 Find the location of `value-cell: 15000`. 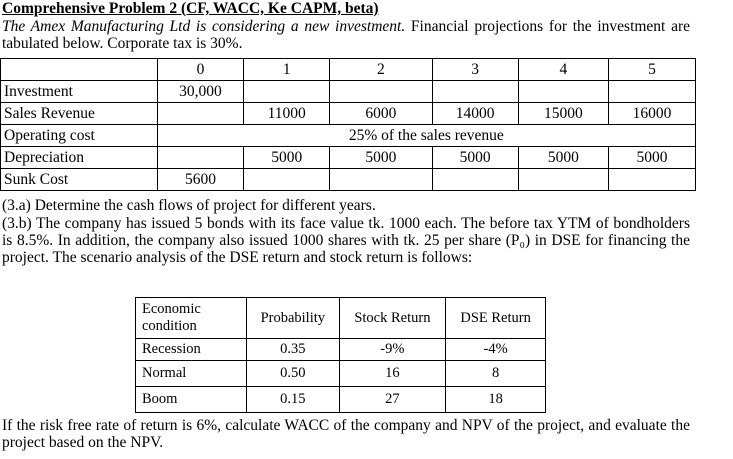

value-cell: 15000 is located at coordinates (563, 113).